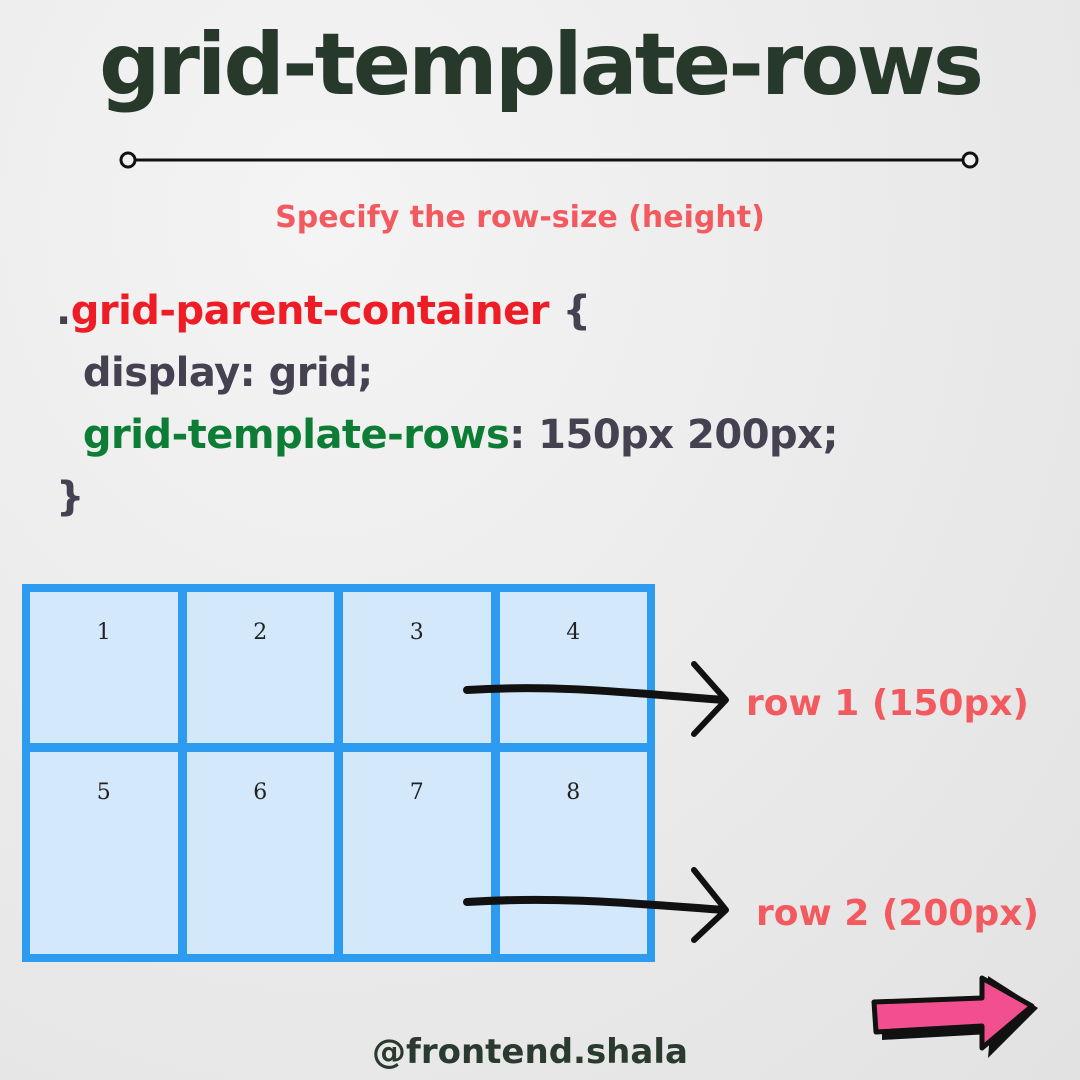 This screenshot has height=1080, width=1080. What do you see at coordinates (541, 65) in the screenshot?
I see `page-title: grid-template-rows` at bounding box center [541, 65].